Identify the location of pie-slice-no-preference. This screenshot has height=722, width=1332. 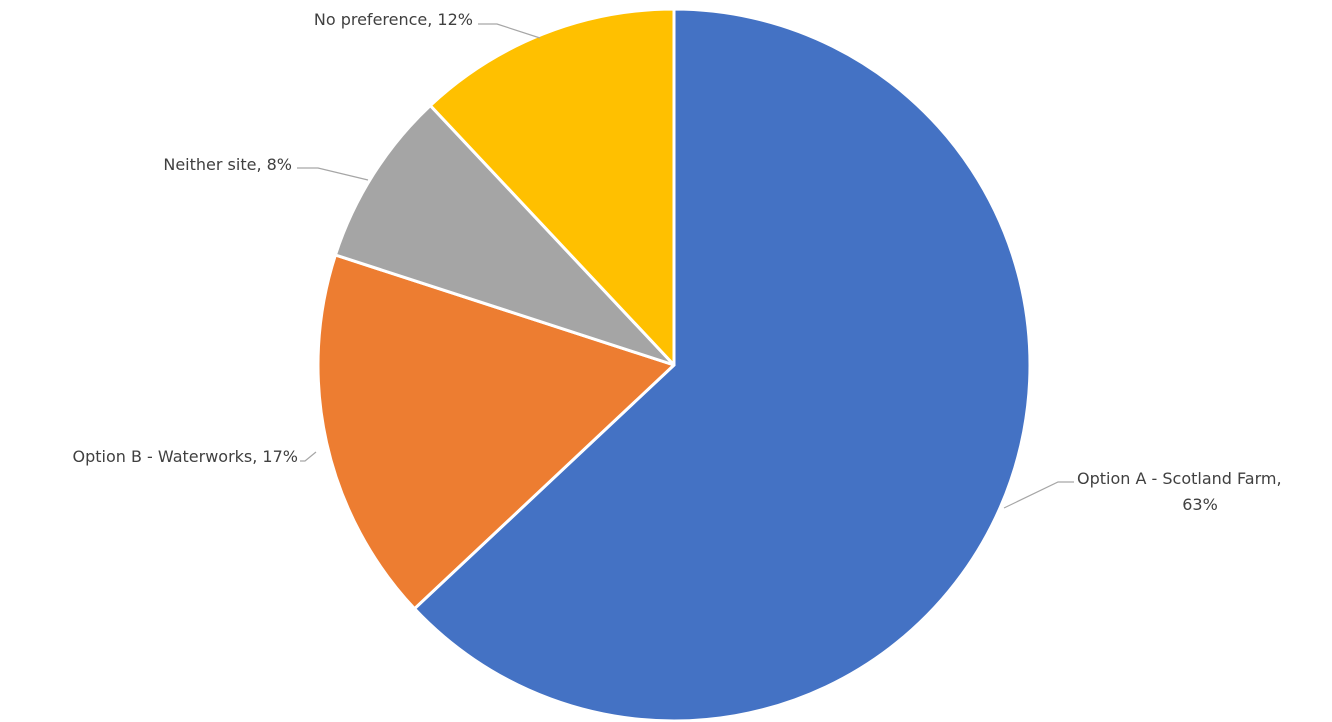
(552, 187).